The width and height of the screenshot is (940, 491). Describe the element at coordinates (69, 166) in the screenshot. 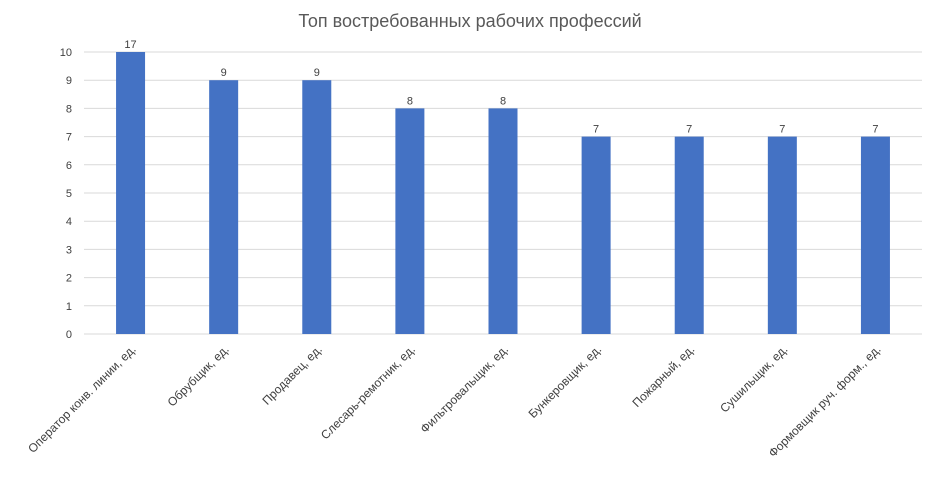

I see `y-tick-label: 6` at that location.